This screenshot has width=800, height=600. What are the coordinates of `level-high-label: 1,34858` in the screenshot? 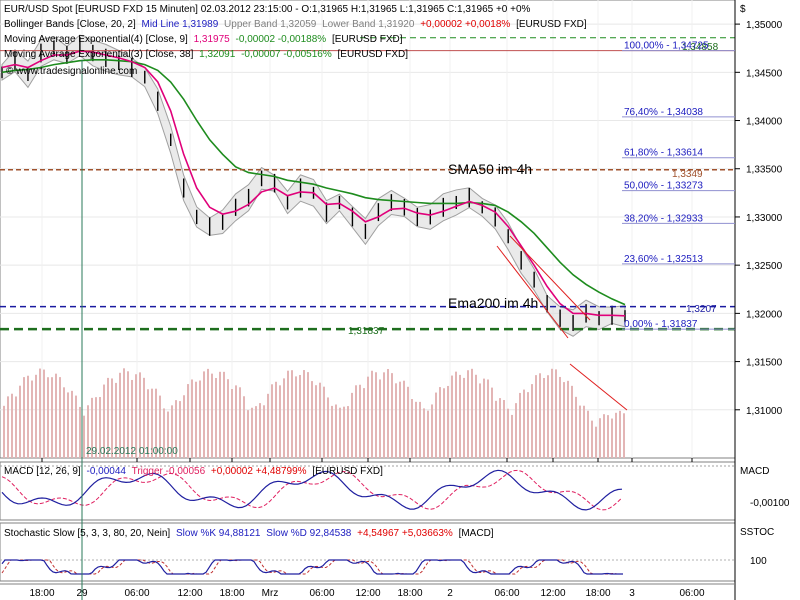 It's located at (700, 47).